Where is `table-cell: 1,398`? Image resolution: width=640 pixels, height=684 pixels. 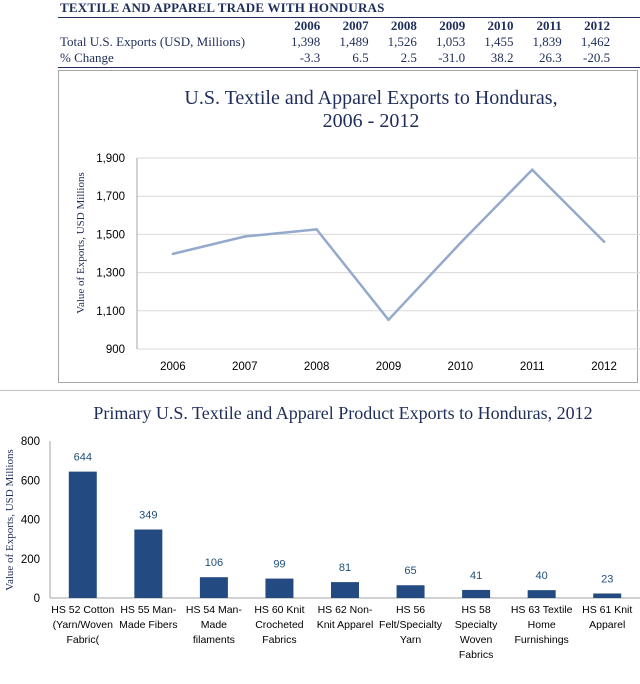
table-cell: 1,398 is located at coordinates (306, 41).